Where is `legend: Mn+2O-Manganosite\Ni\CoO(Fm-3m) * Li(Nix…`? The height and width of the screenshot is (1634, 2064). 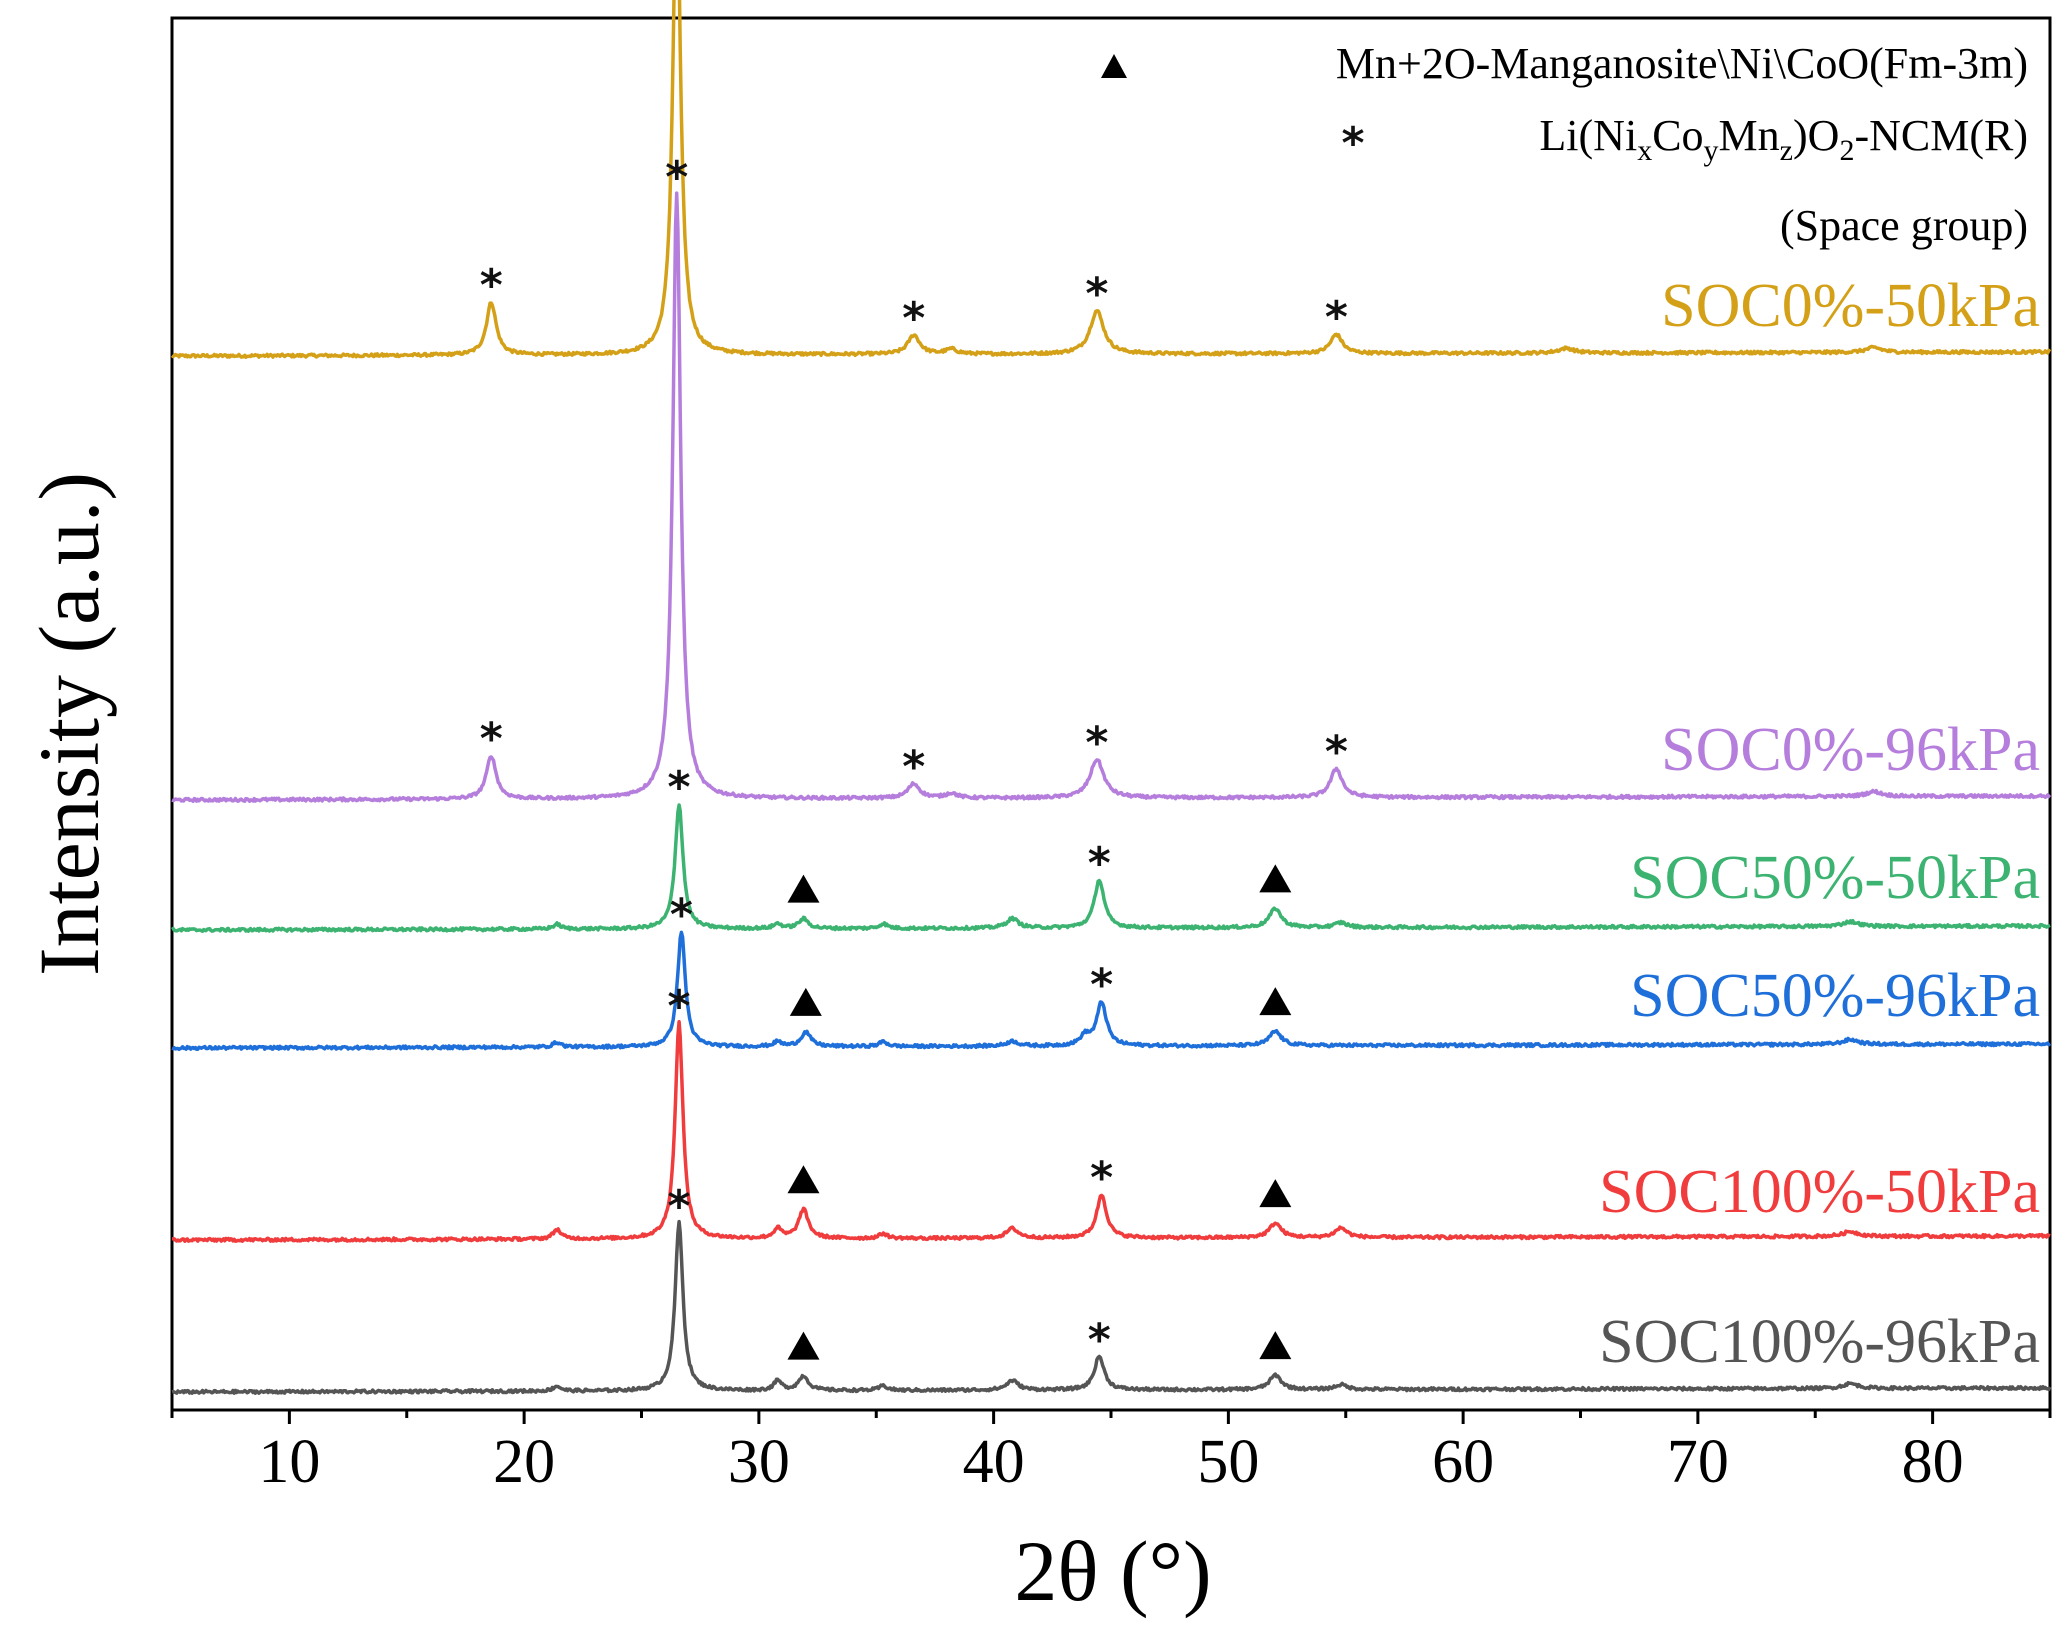
legend: Mn+2O-Manganosite\Ni\CoO(Fm-3m) * Li(Nix… is located at coordinates (1564, 144).